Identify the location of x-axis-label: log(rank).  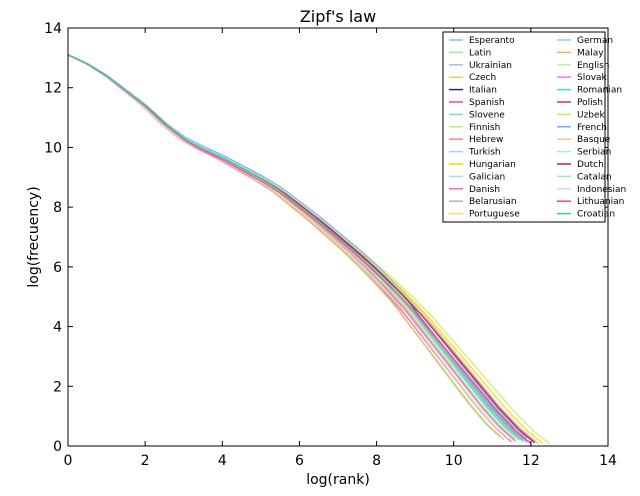
(338, 480).